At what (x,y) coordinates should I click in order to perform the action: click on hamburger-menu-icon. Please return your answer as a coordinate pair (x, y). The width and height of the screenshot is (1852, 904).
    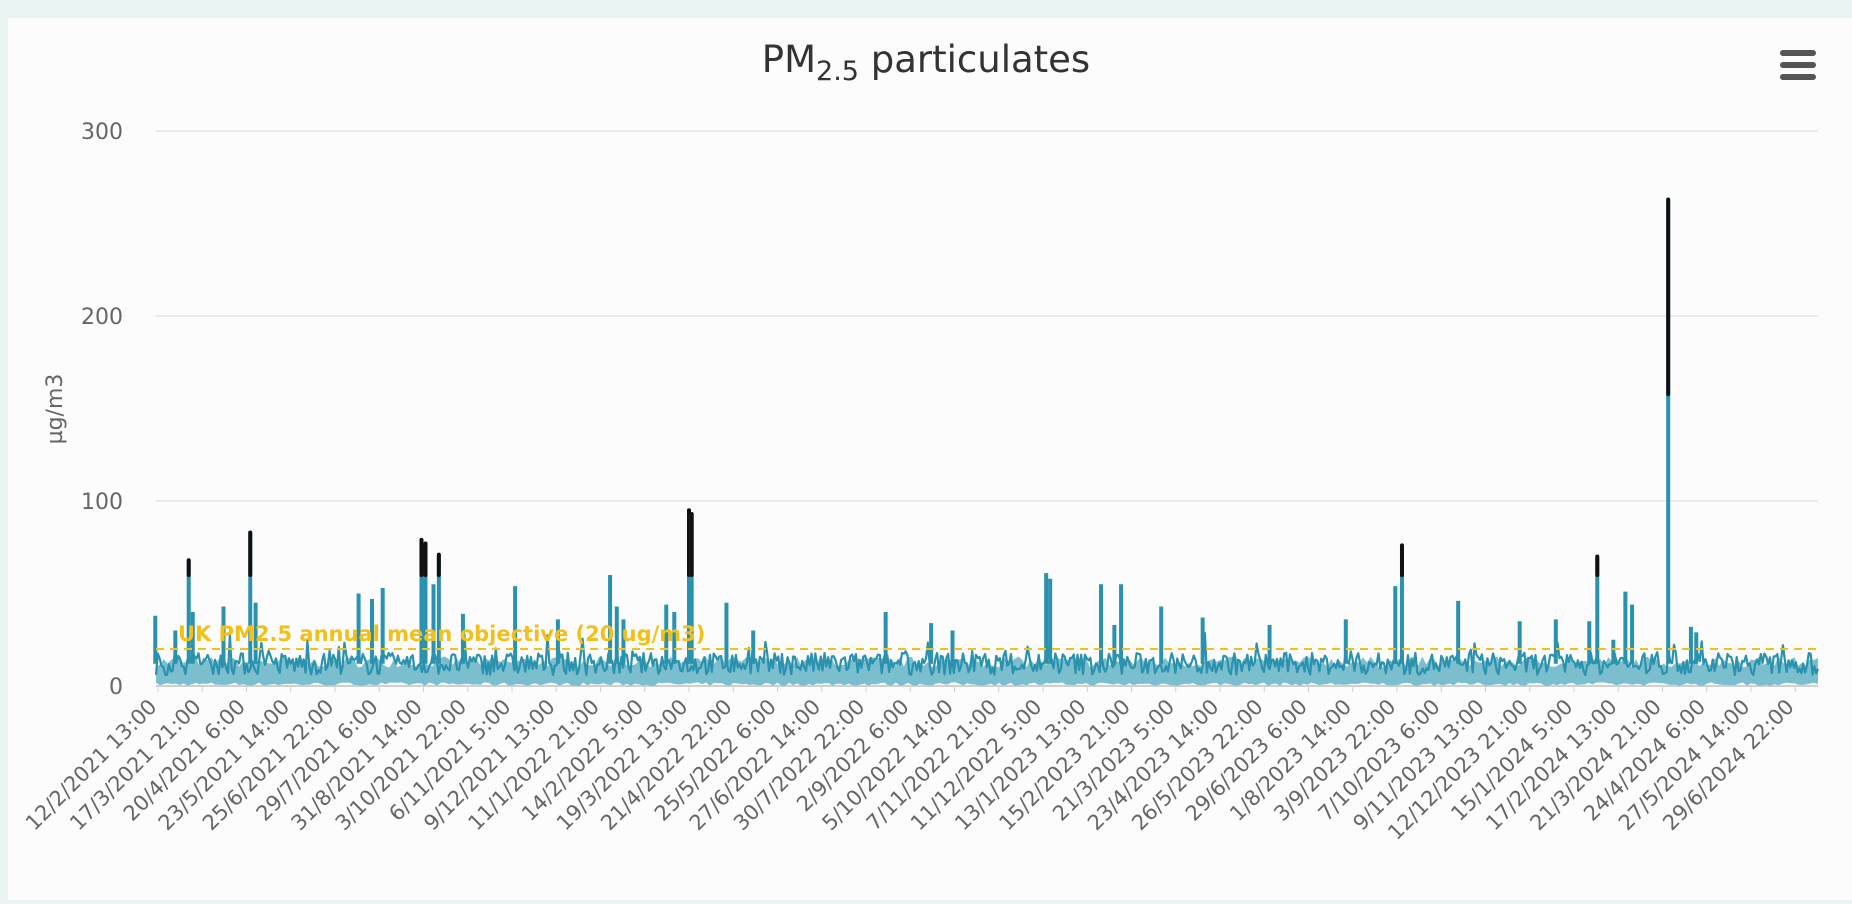
    Looking at the image, I should click on (1798, 66).